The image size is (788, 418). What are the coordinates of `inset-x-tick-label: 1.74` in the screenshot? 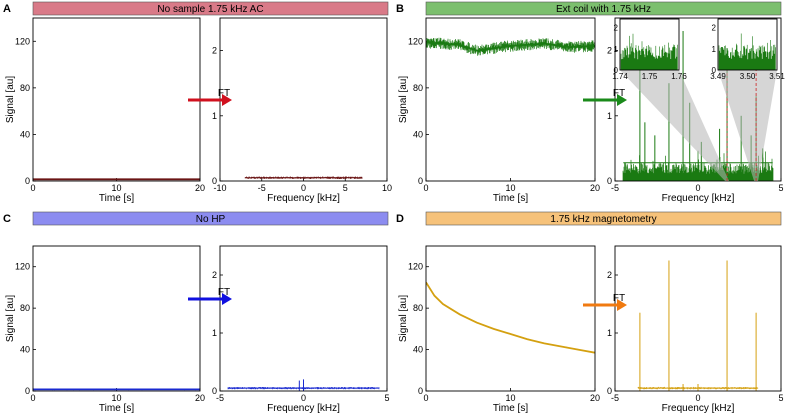 It's located at (620, 76).